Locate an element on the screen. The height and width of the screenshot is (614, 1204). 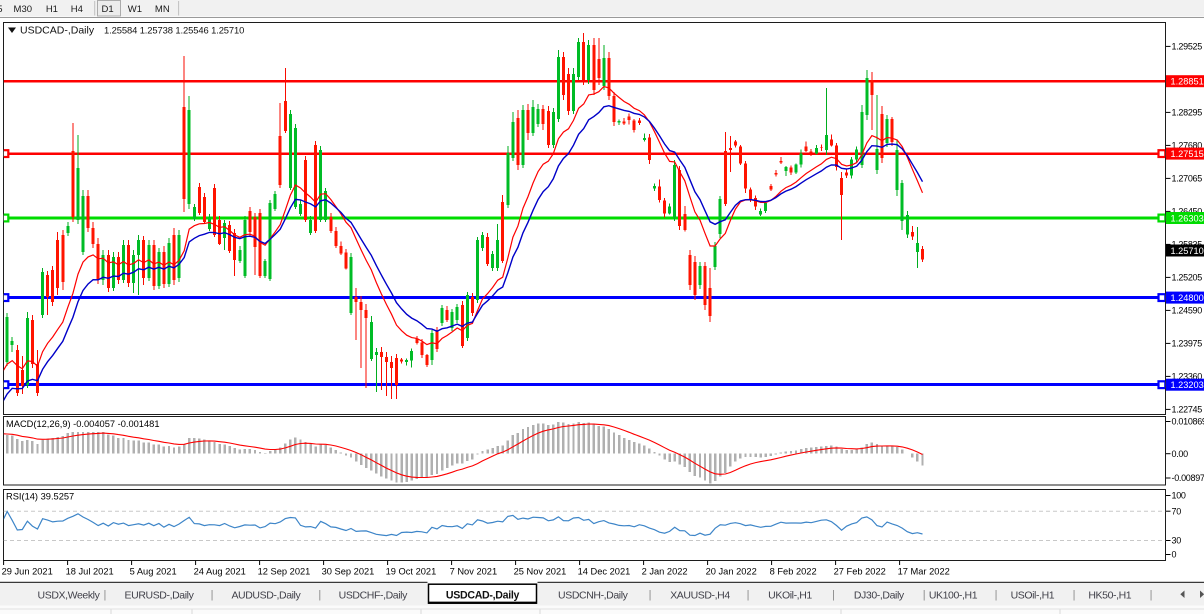
svg-text: AUDUSD-,Daily is located at coordinates (266, 596).